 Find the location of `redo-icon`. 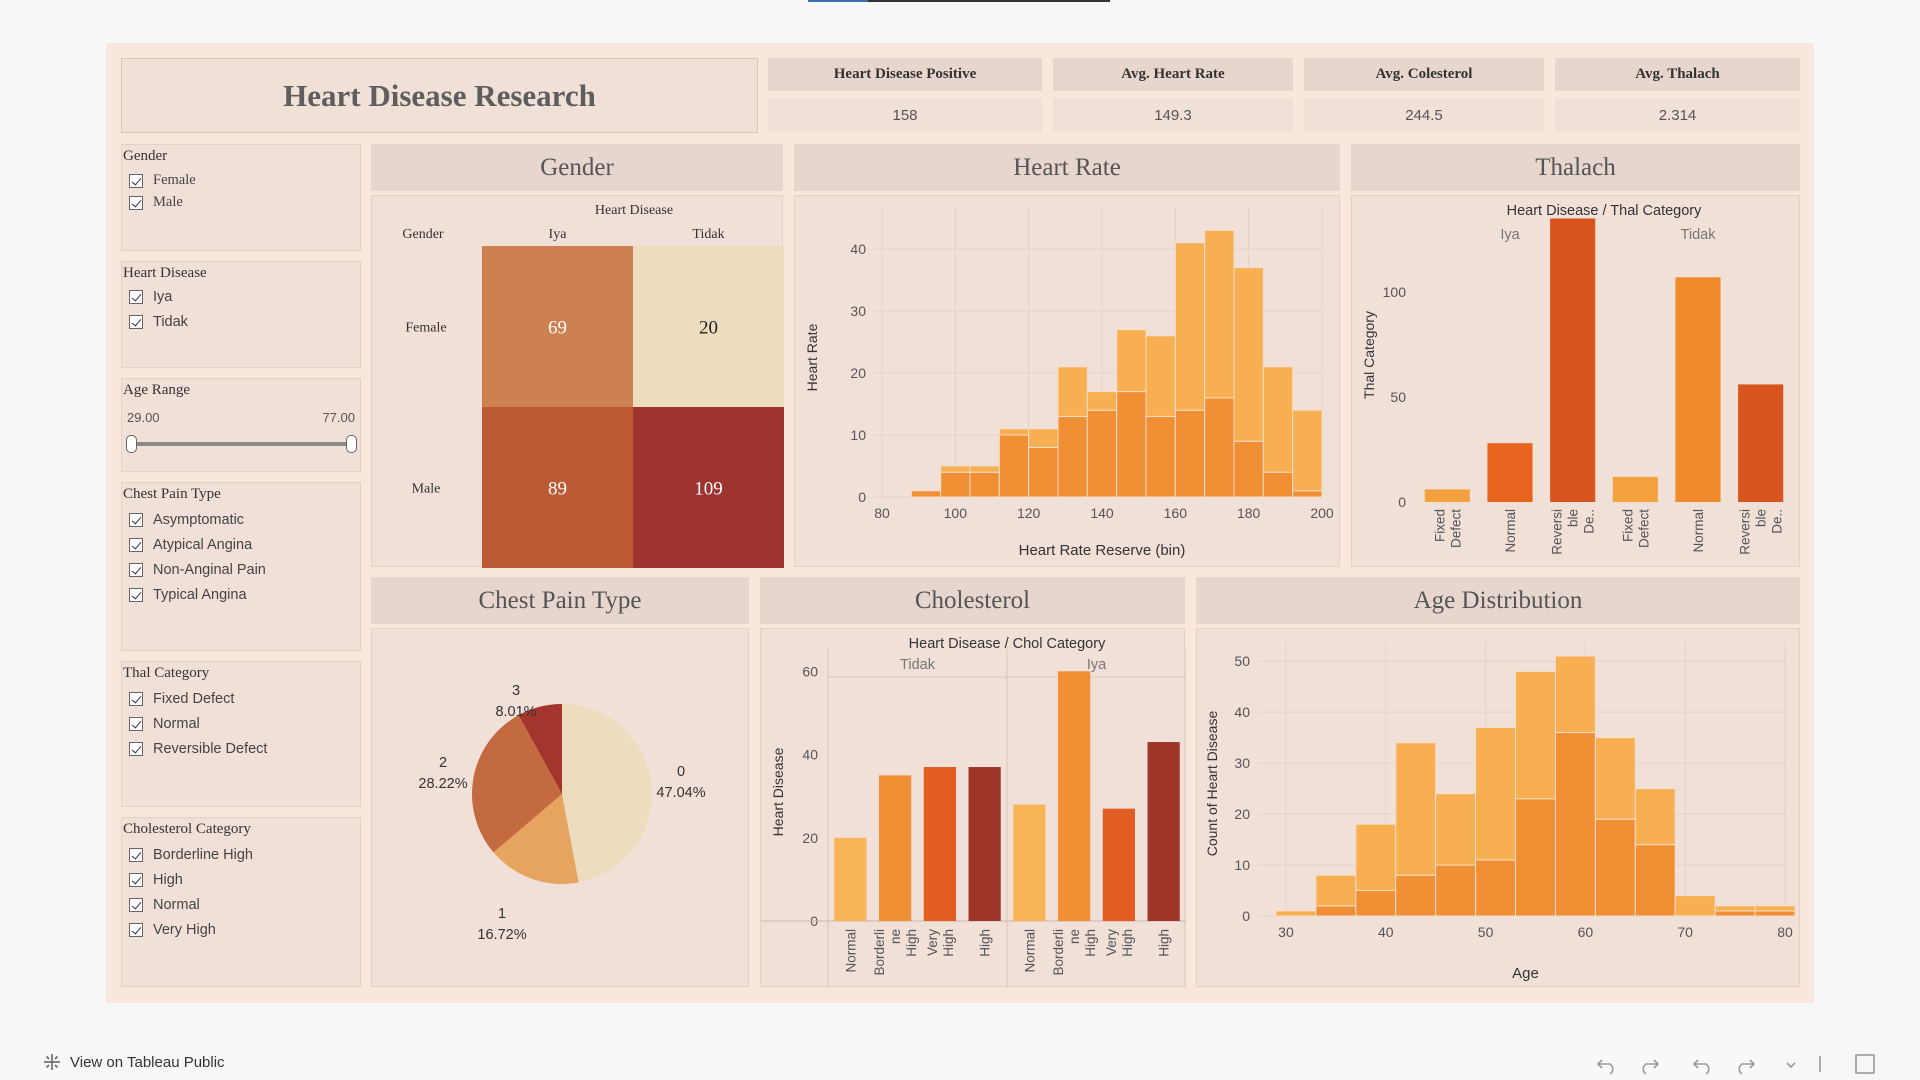

redo-icon is located at coordinates (1651, 1067).